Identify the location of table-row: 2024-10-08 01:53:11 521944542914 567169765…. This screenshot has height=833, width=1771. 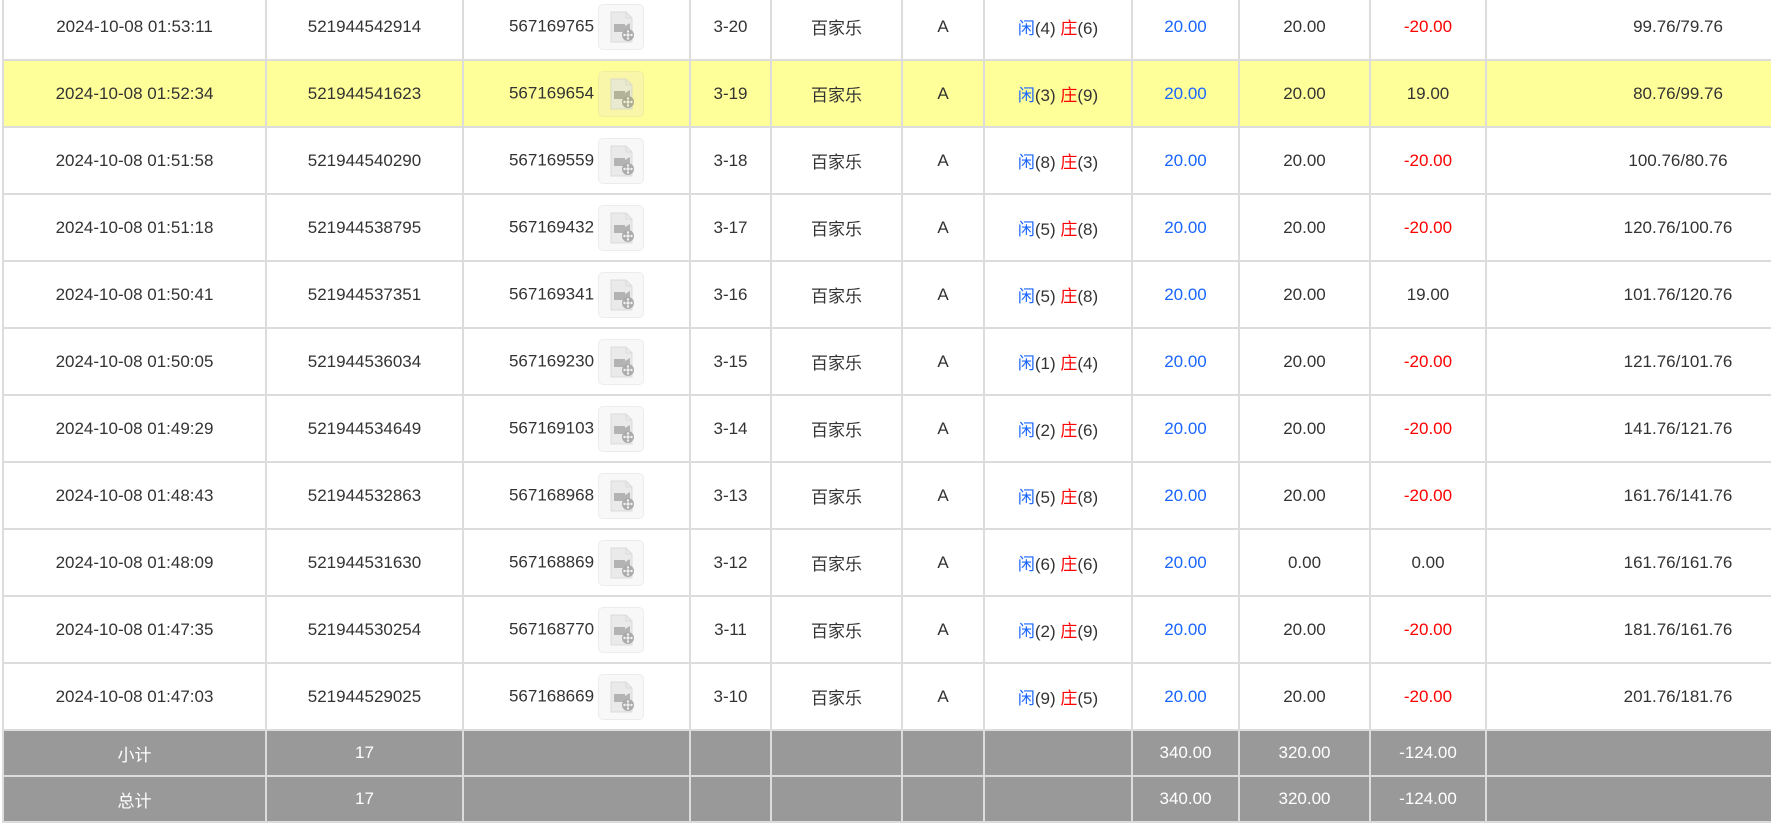
(886, 30).